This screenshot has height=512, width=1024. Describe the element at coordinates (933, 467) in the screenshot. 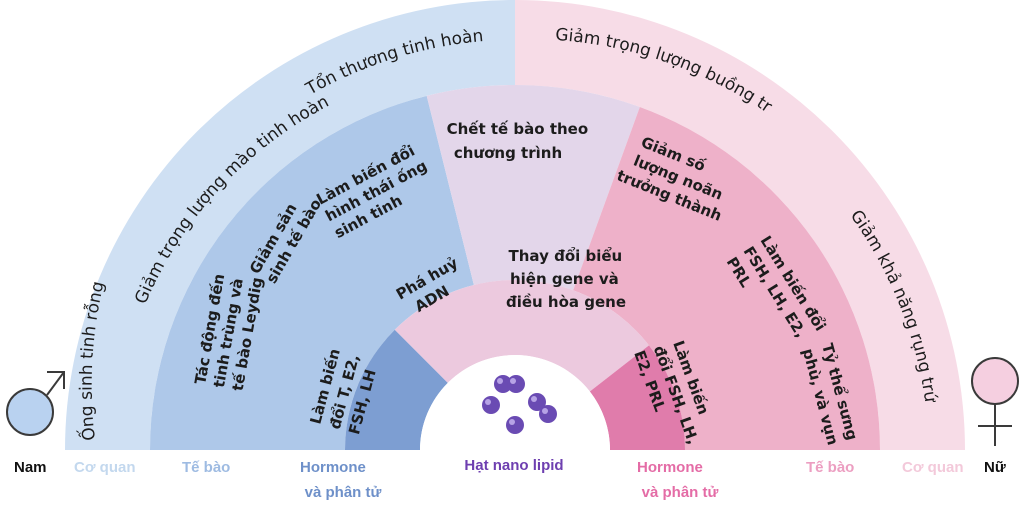

I see `organ-label-female: Cơ quan` at that location.